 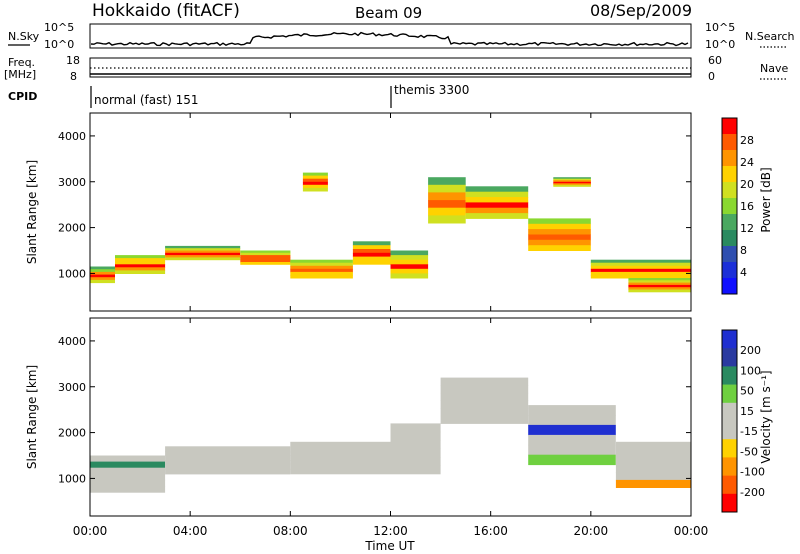 What do you see at coordinates (390, 36) in the screenshot?
I see `nsky-frame` at bounding box center [390, 36].